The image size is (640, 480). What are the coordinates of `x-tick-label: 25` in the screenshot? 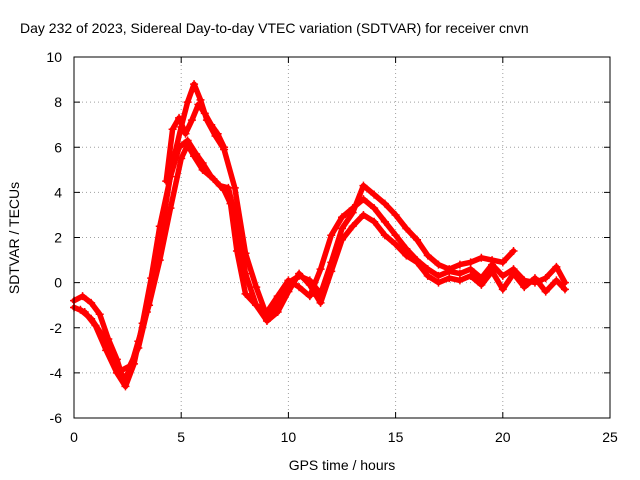 It's located at (610, 437).